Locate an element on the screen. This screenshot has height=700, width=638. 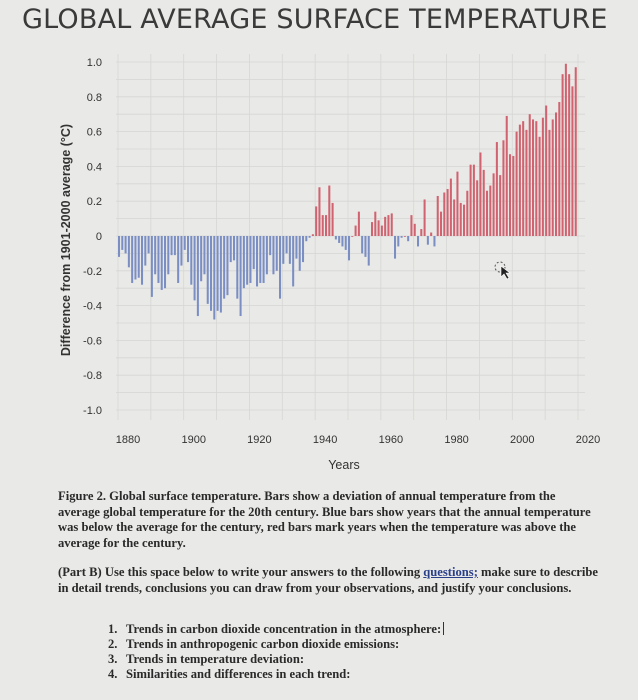
bar-1939 is located at coordinates (312, 235).